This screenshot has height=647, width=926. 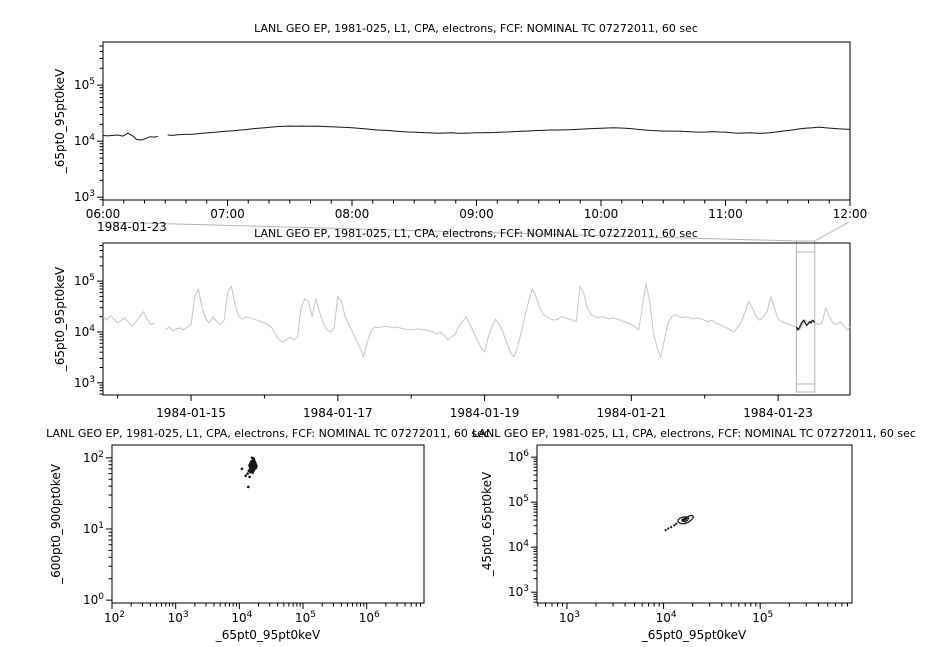 I want to click on x-tick-label: 1984-01-15, so click(x=191, y=413).